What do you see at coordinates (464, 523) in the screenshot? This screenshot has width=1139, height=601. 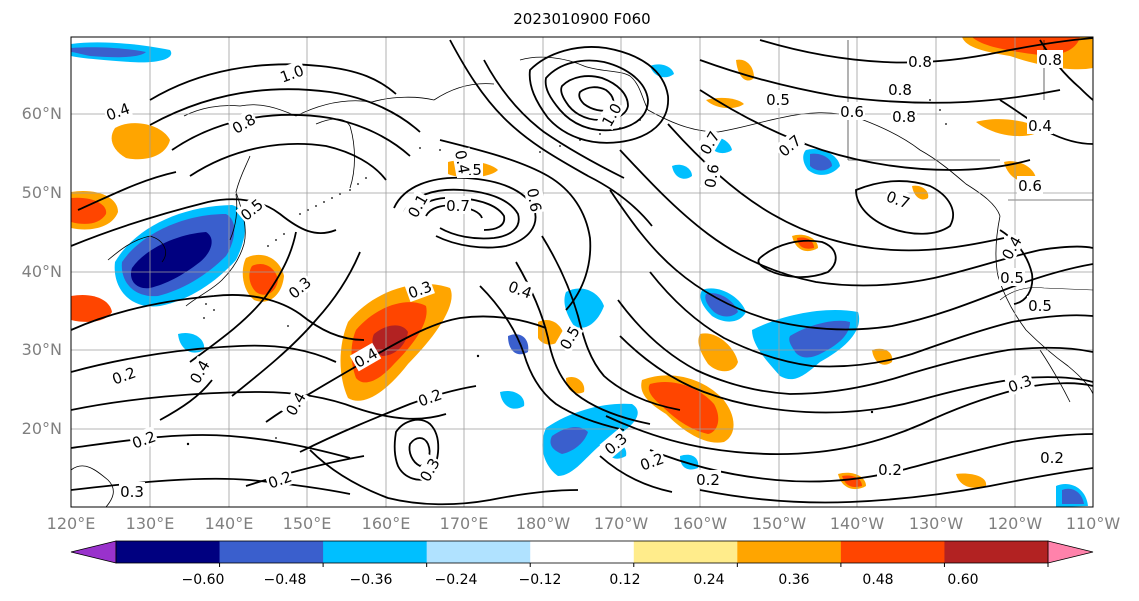 I see `lon-label: 170°E` at bounding box center [464, 523].